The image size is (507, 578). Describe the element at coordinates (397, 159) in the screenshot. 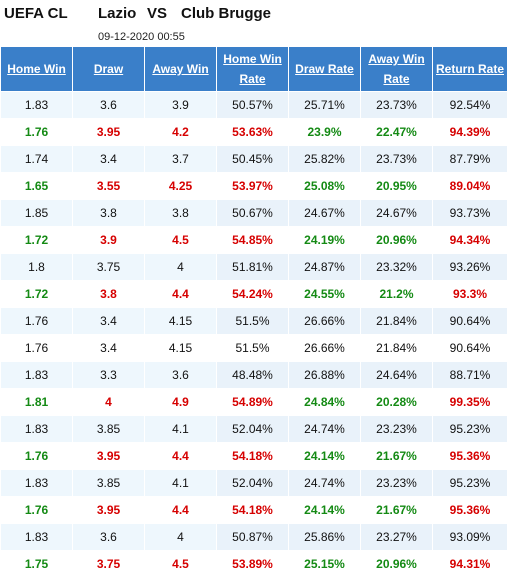

I see `cell-away-win-rate: 23.73%` at that location.